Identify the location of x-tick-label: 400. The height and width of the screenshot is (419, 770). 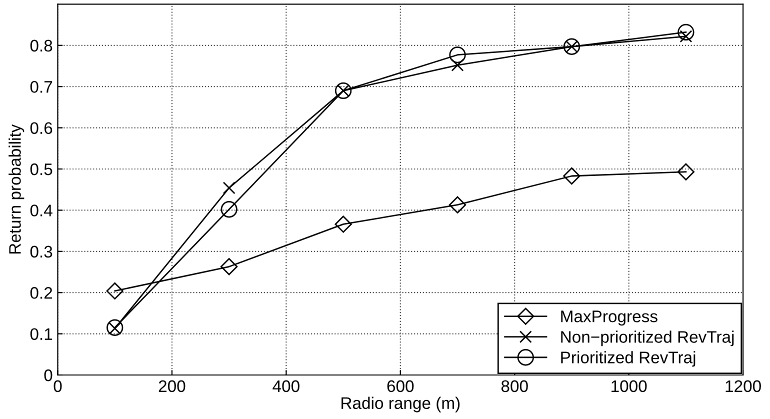
(286, 386).